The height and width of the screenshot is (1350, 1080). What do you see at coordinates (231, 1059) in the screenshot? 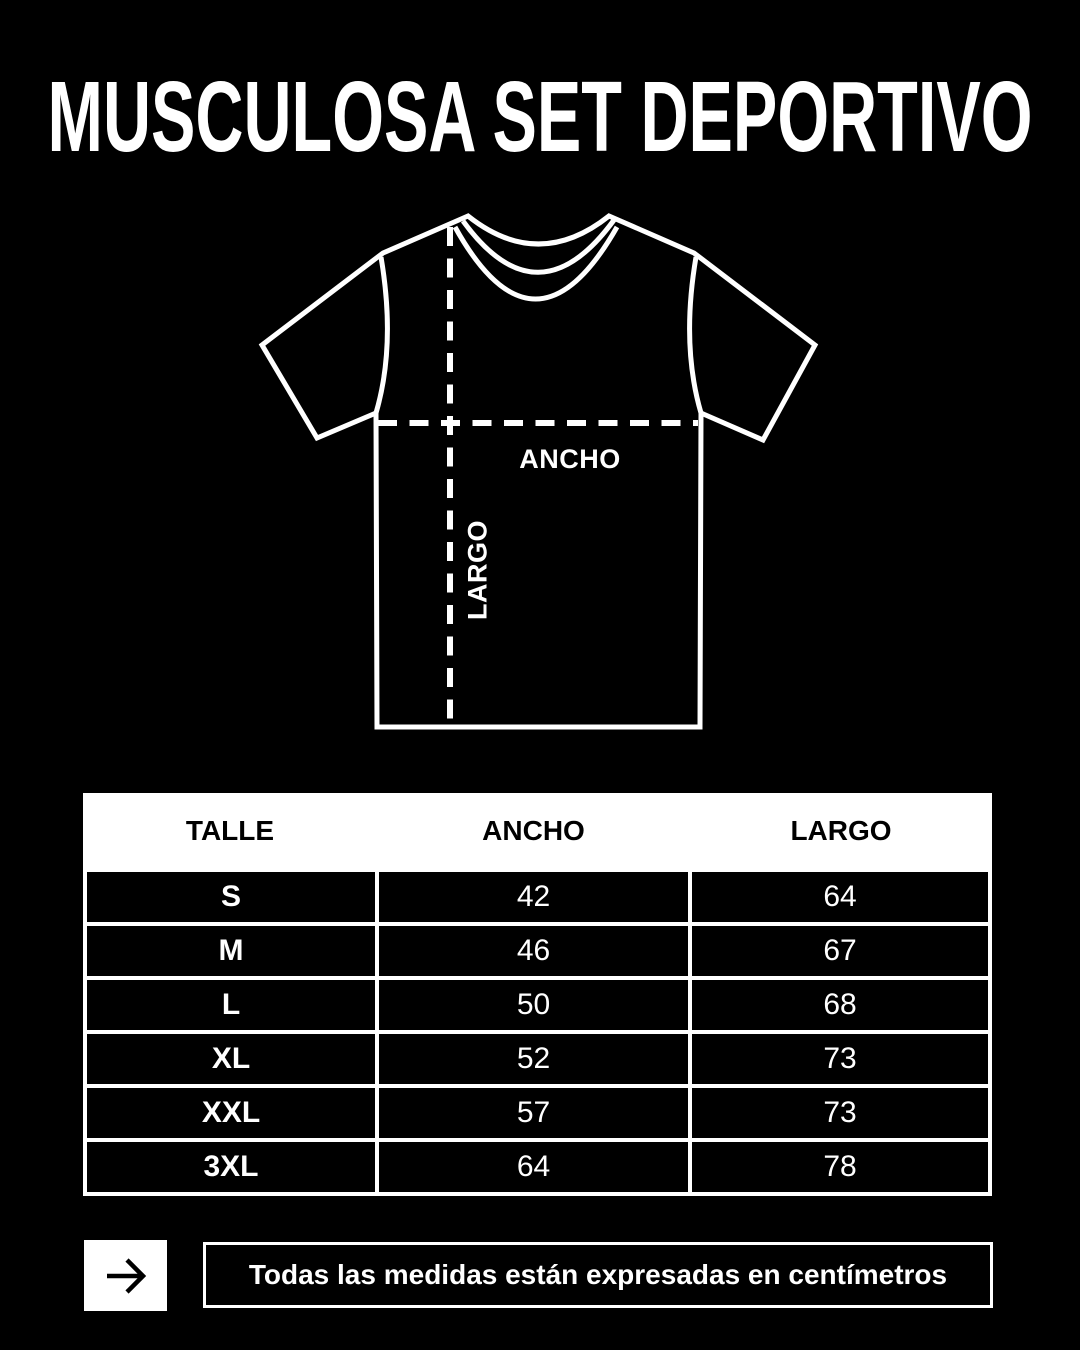
I see `table-cell-talle: XL` at bounding box center [231, 1059].